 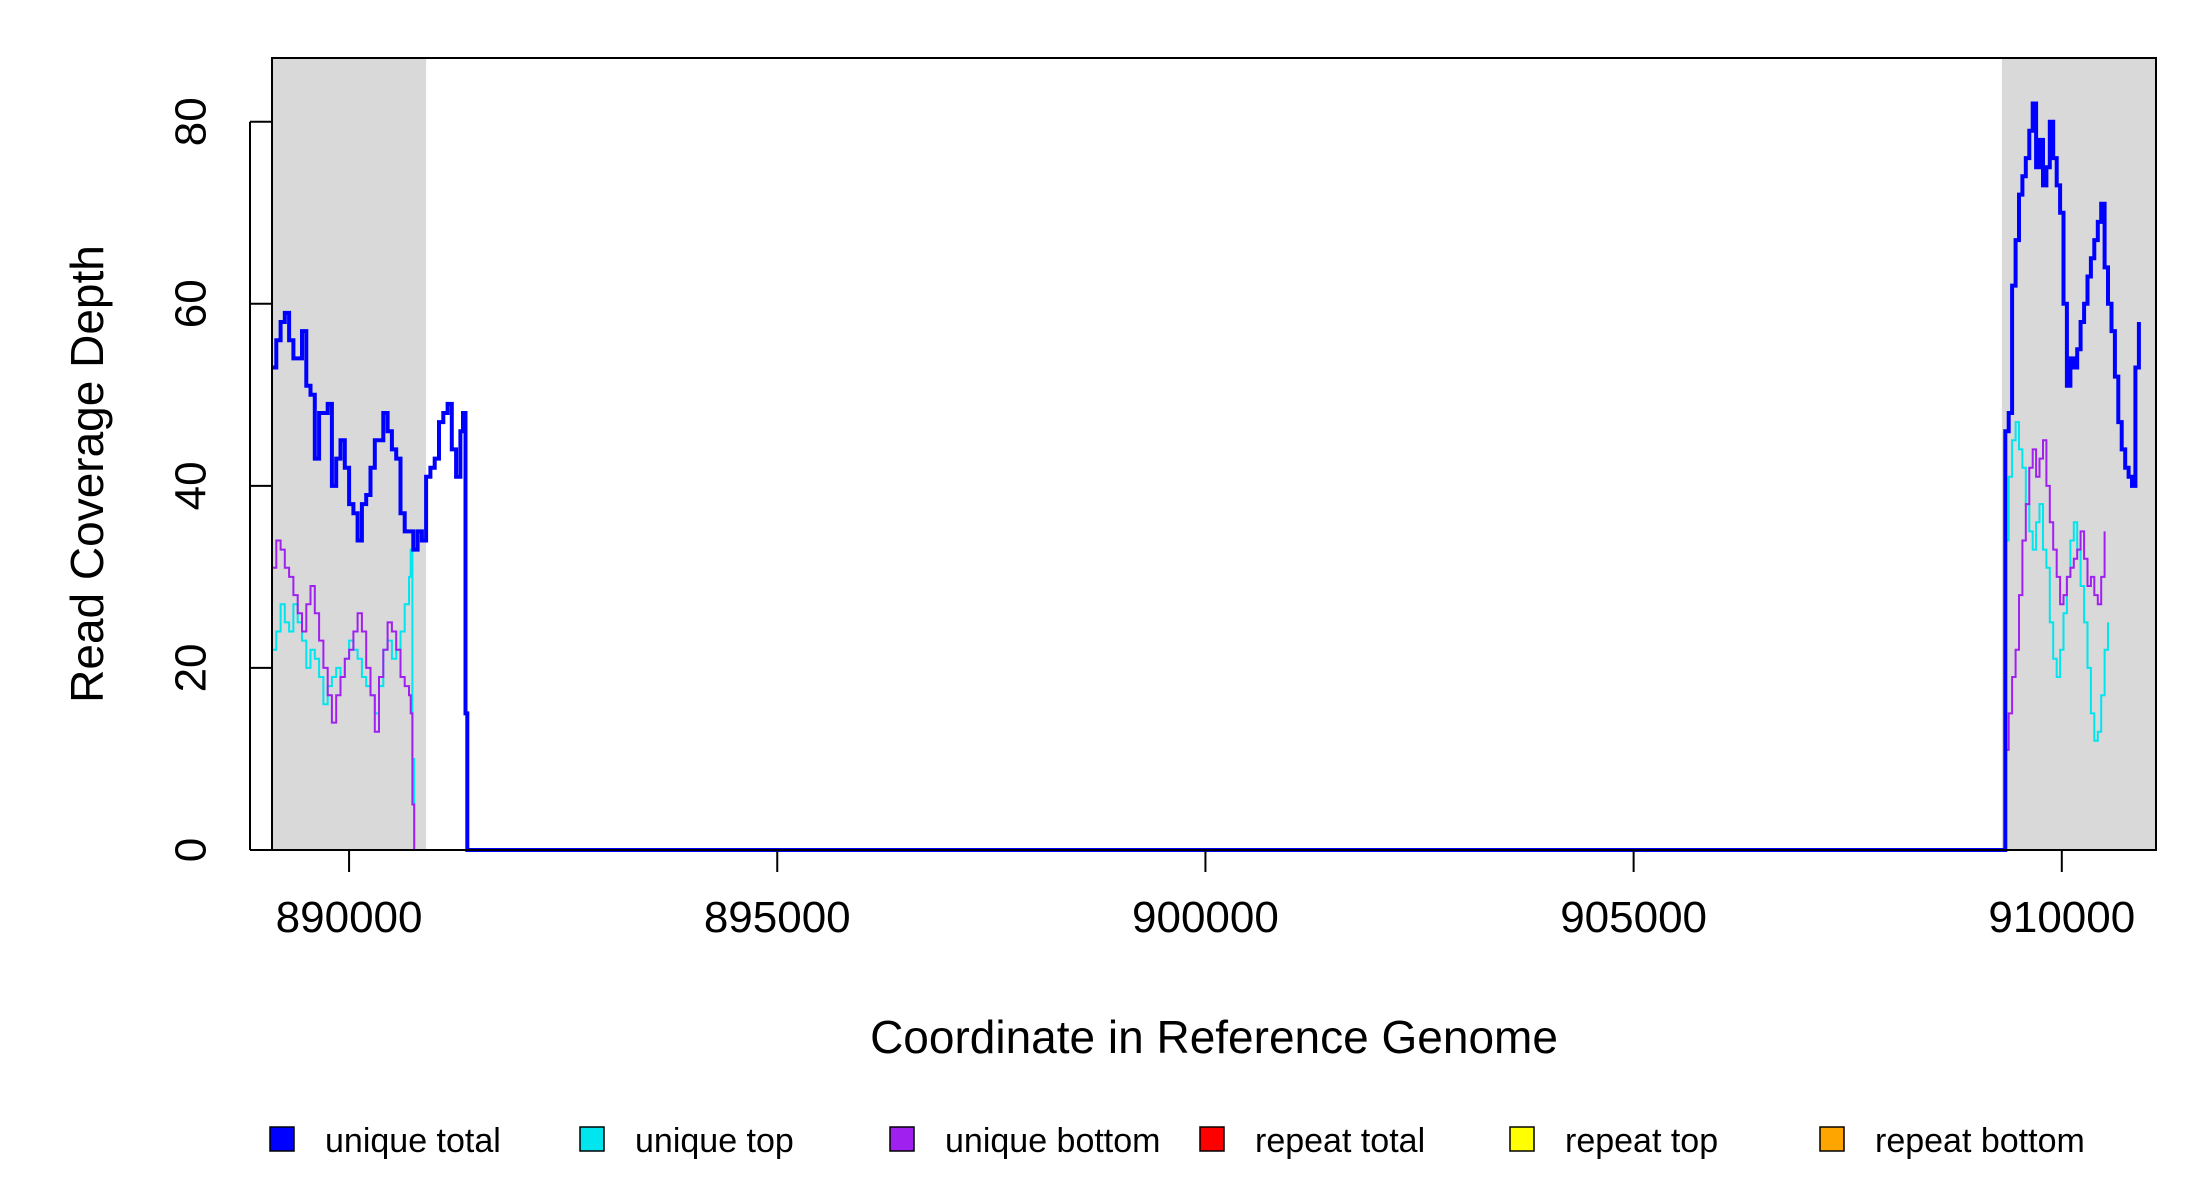 I want to click on y-tick-label: 20, so click(x=191, y=667).